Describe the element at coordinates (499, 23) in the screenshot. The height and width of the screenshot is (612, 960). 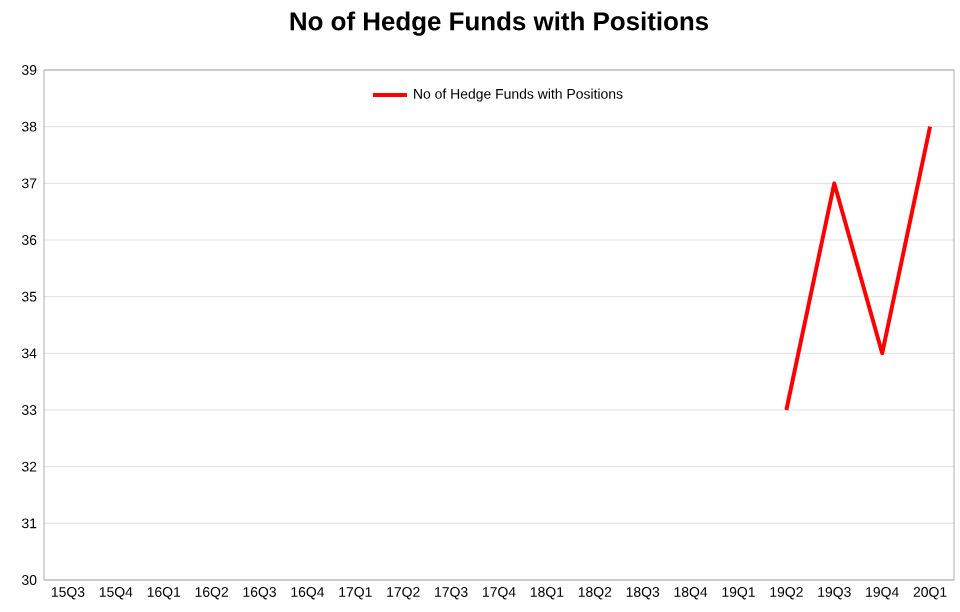
I see `chart-title: No of Hedge Funds with Positions` at that location.